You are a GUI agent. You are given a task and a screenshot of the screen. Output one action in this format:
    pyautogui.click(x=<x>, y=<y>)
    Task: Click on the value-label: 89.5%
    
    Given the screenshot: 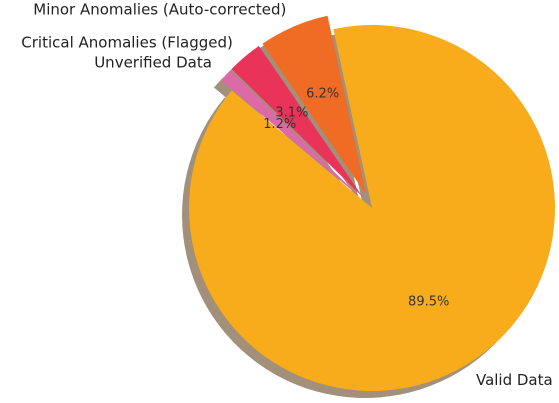 What is the action you would take?
    pyautogui.click(x=428, y=302)
    